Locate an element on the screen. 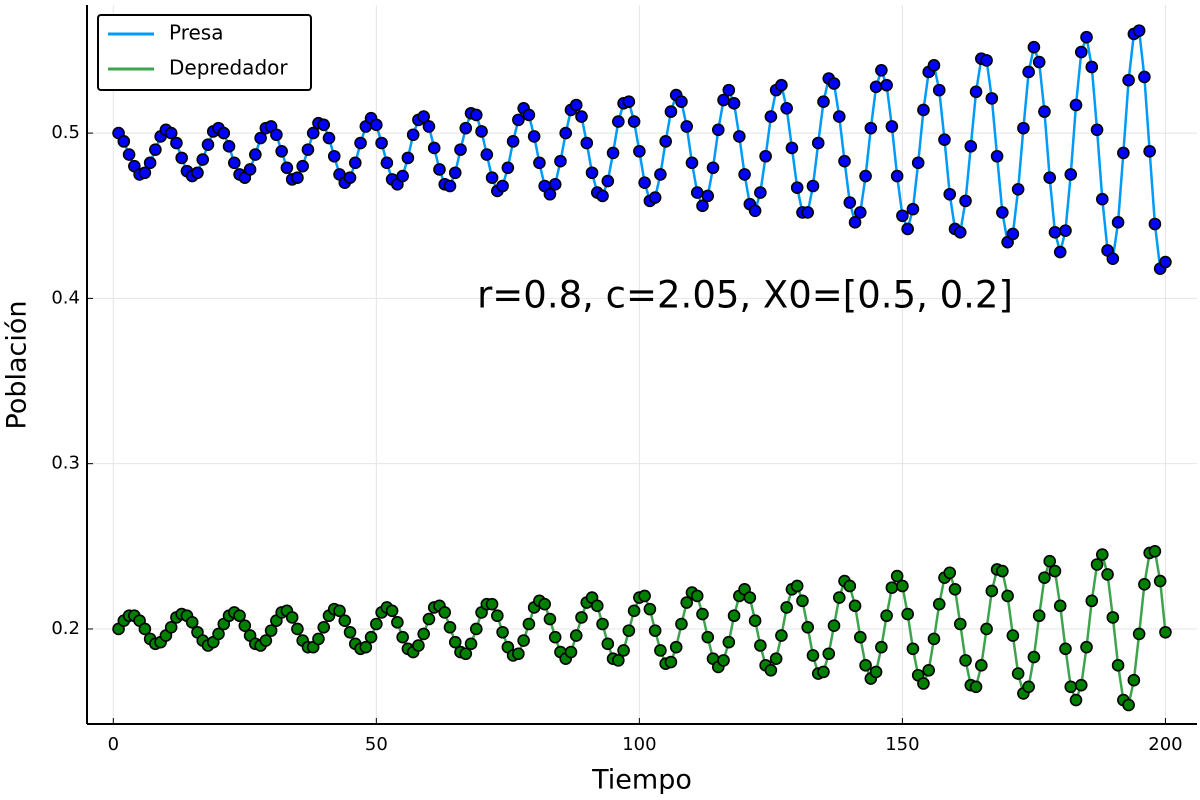  y-tick-label: 0.2 is located at coordinates (65, 628).